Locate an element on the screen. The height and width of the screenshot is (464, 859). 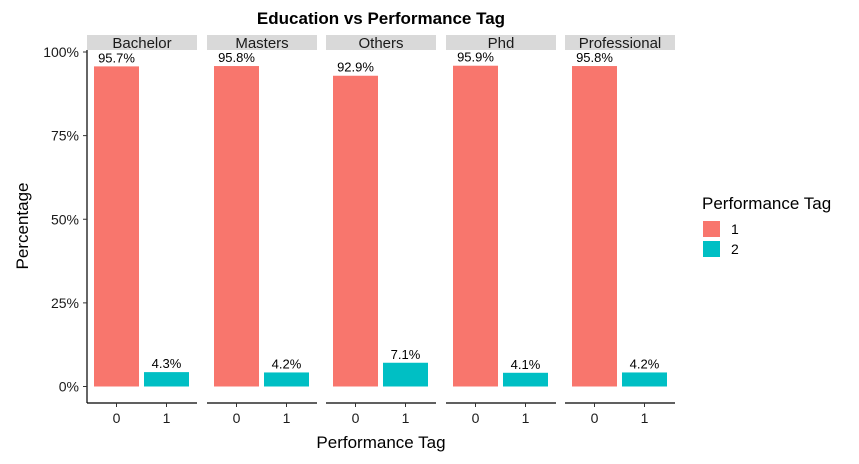
y-axis: 0% 25% 50% 75% 100% is located at coordinates (65, 223).